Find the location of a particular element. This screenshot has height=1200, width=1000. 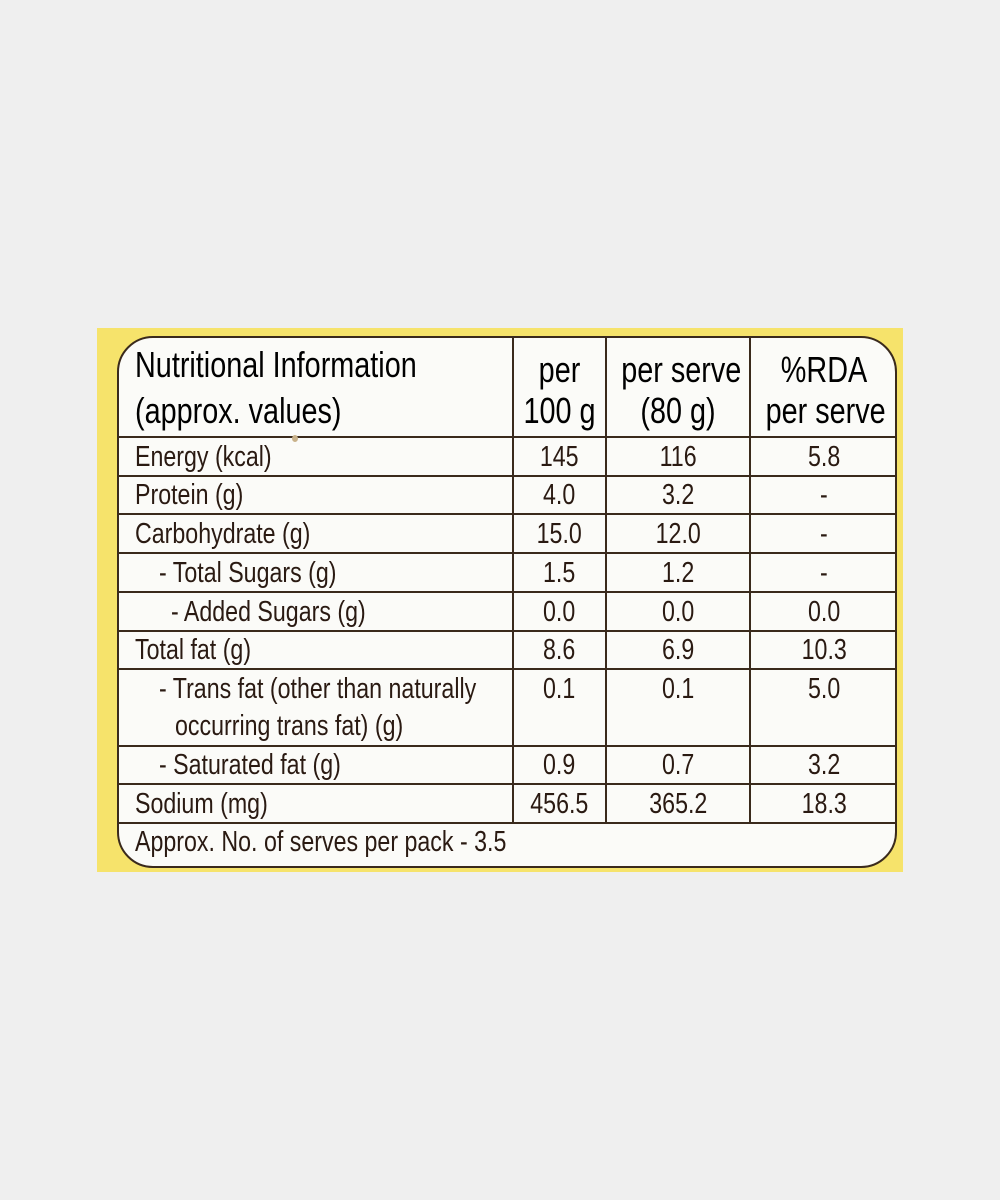

table-row-label: - Total Sugars (g) is located at coordinates (335, 572).